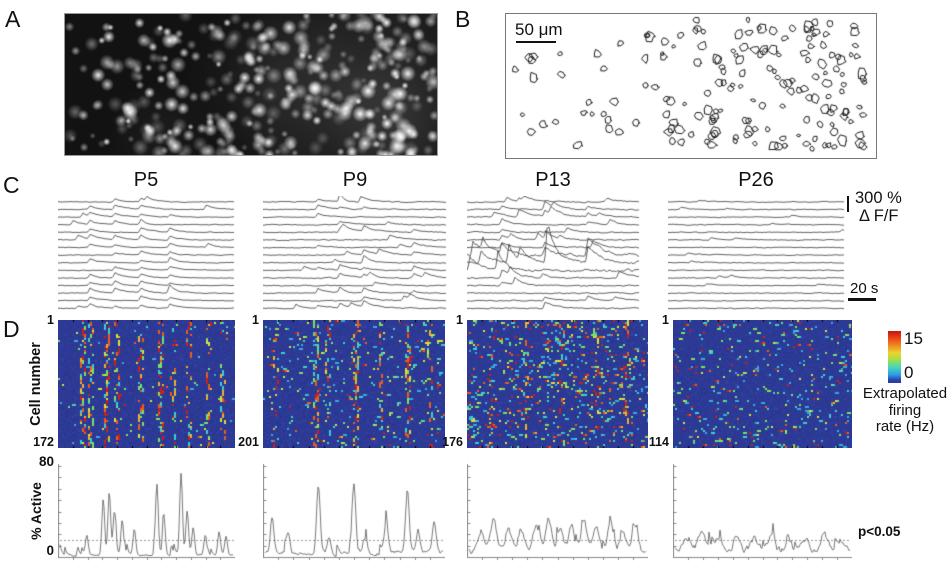  What do you see at coordinates (539, 29) in the screenshot?
I see `scale-bar-label: 50 μm` at bounding box center [539, 29].